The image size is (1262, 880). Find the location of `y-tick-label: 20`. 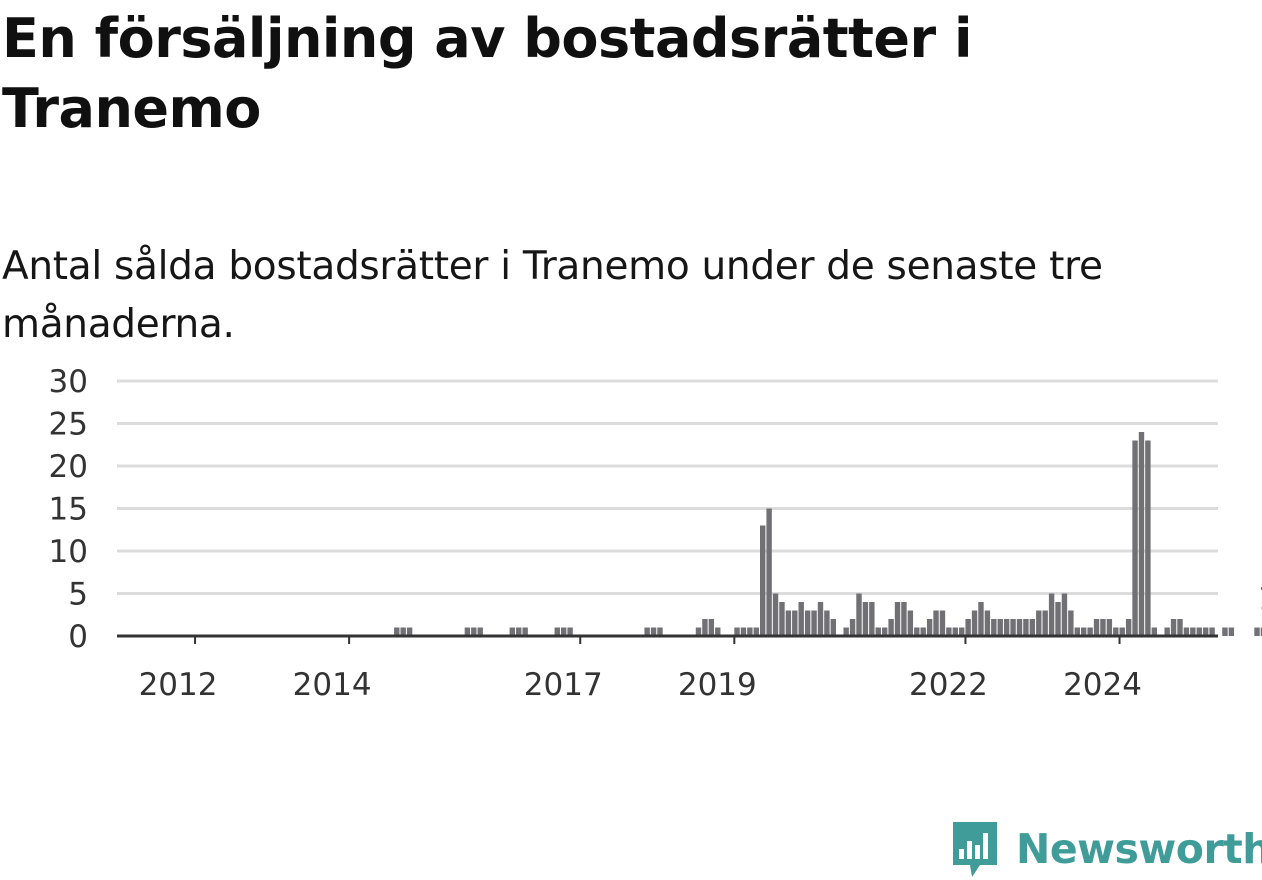

y-tick-label: 20 is located at coordinates (68, 467).